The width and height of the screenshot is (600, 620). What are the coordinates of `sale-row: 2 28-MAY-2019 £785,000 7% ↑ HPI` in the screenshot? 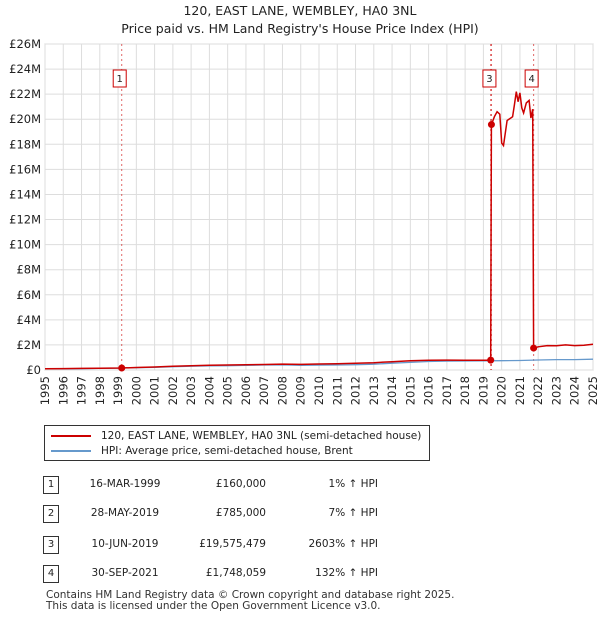 It's located at (300, 515).